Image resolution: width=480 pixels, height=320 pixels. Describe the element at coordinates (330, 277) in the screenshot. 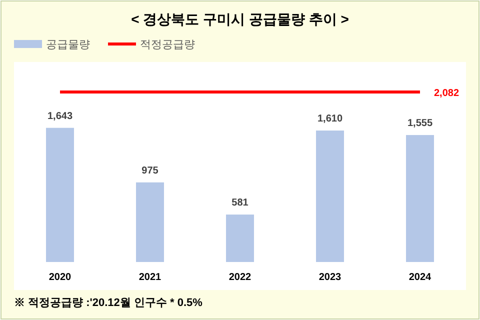

I see `x-tick-label: 2023` at that location.